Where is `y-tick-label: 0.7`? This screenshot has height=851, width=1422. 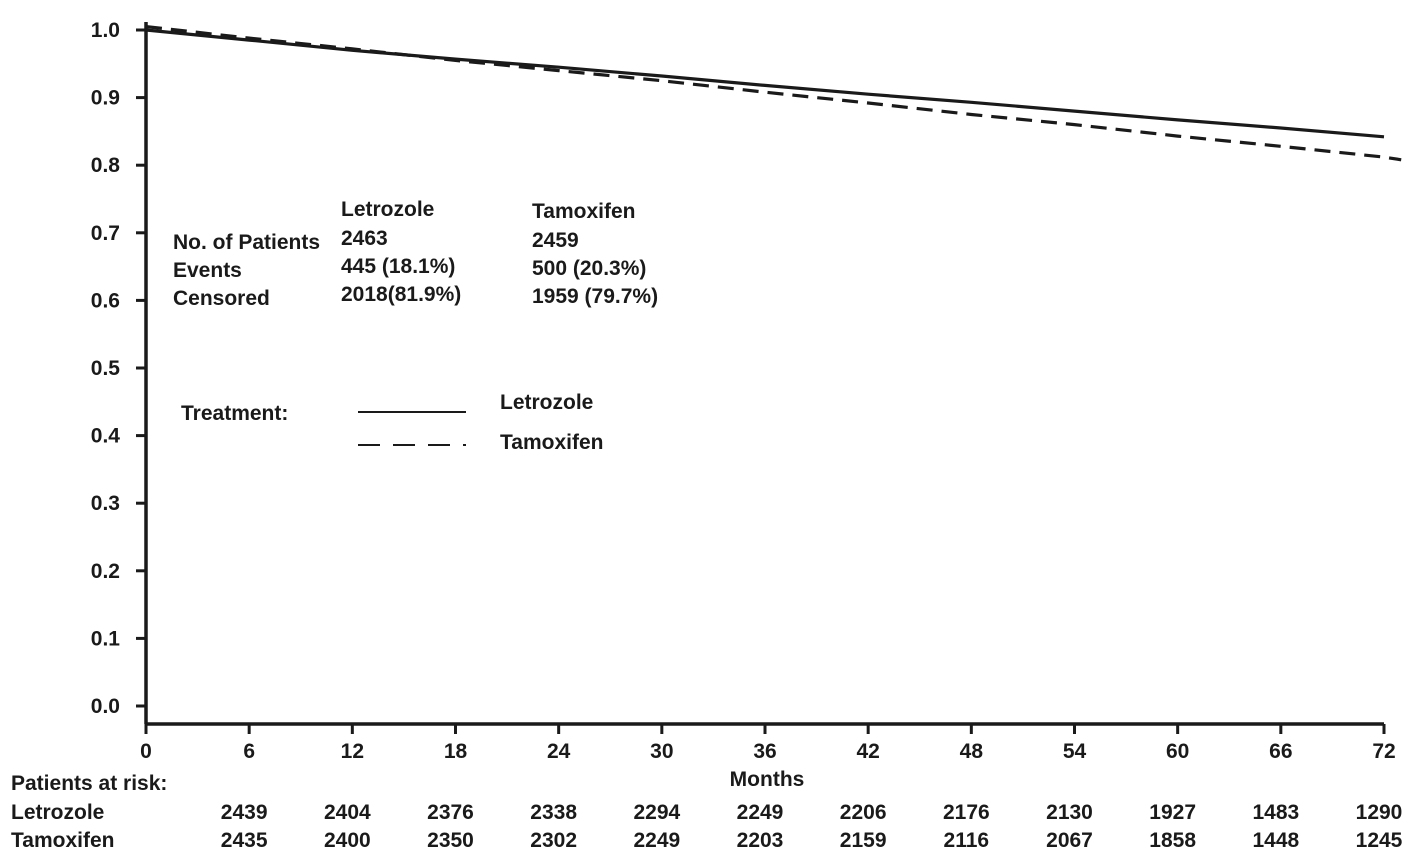 y-tick-label: 0.7 is located at coordinates (105, 233).